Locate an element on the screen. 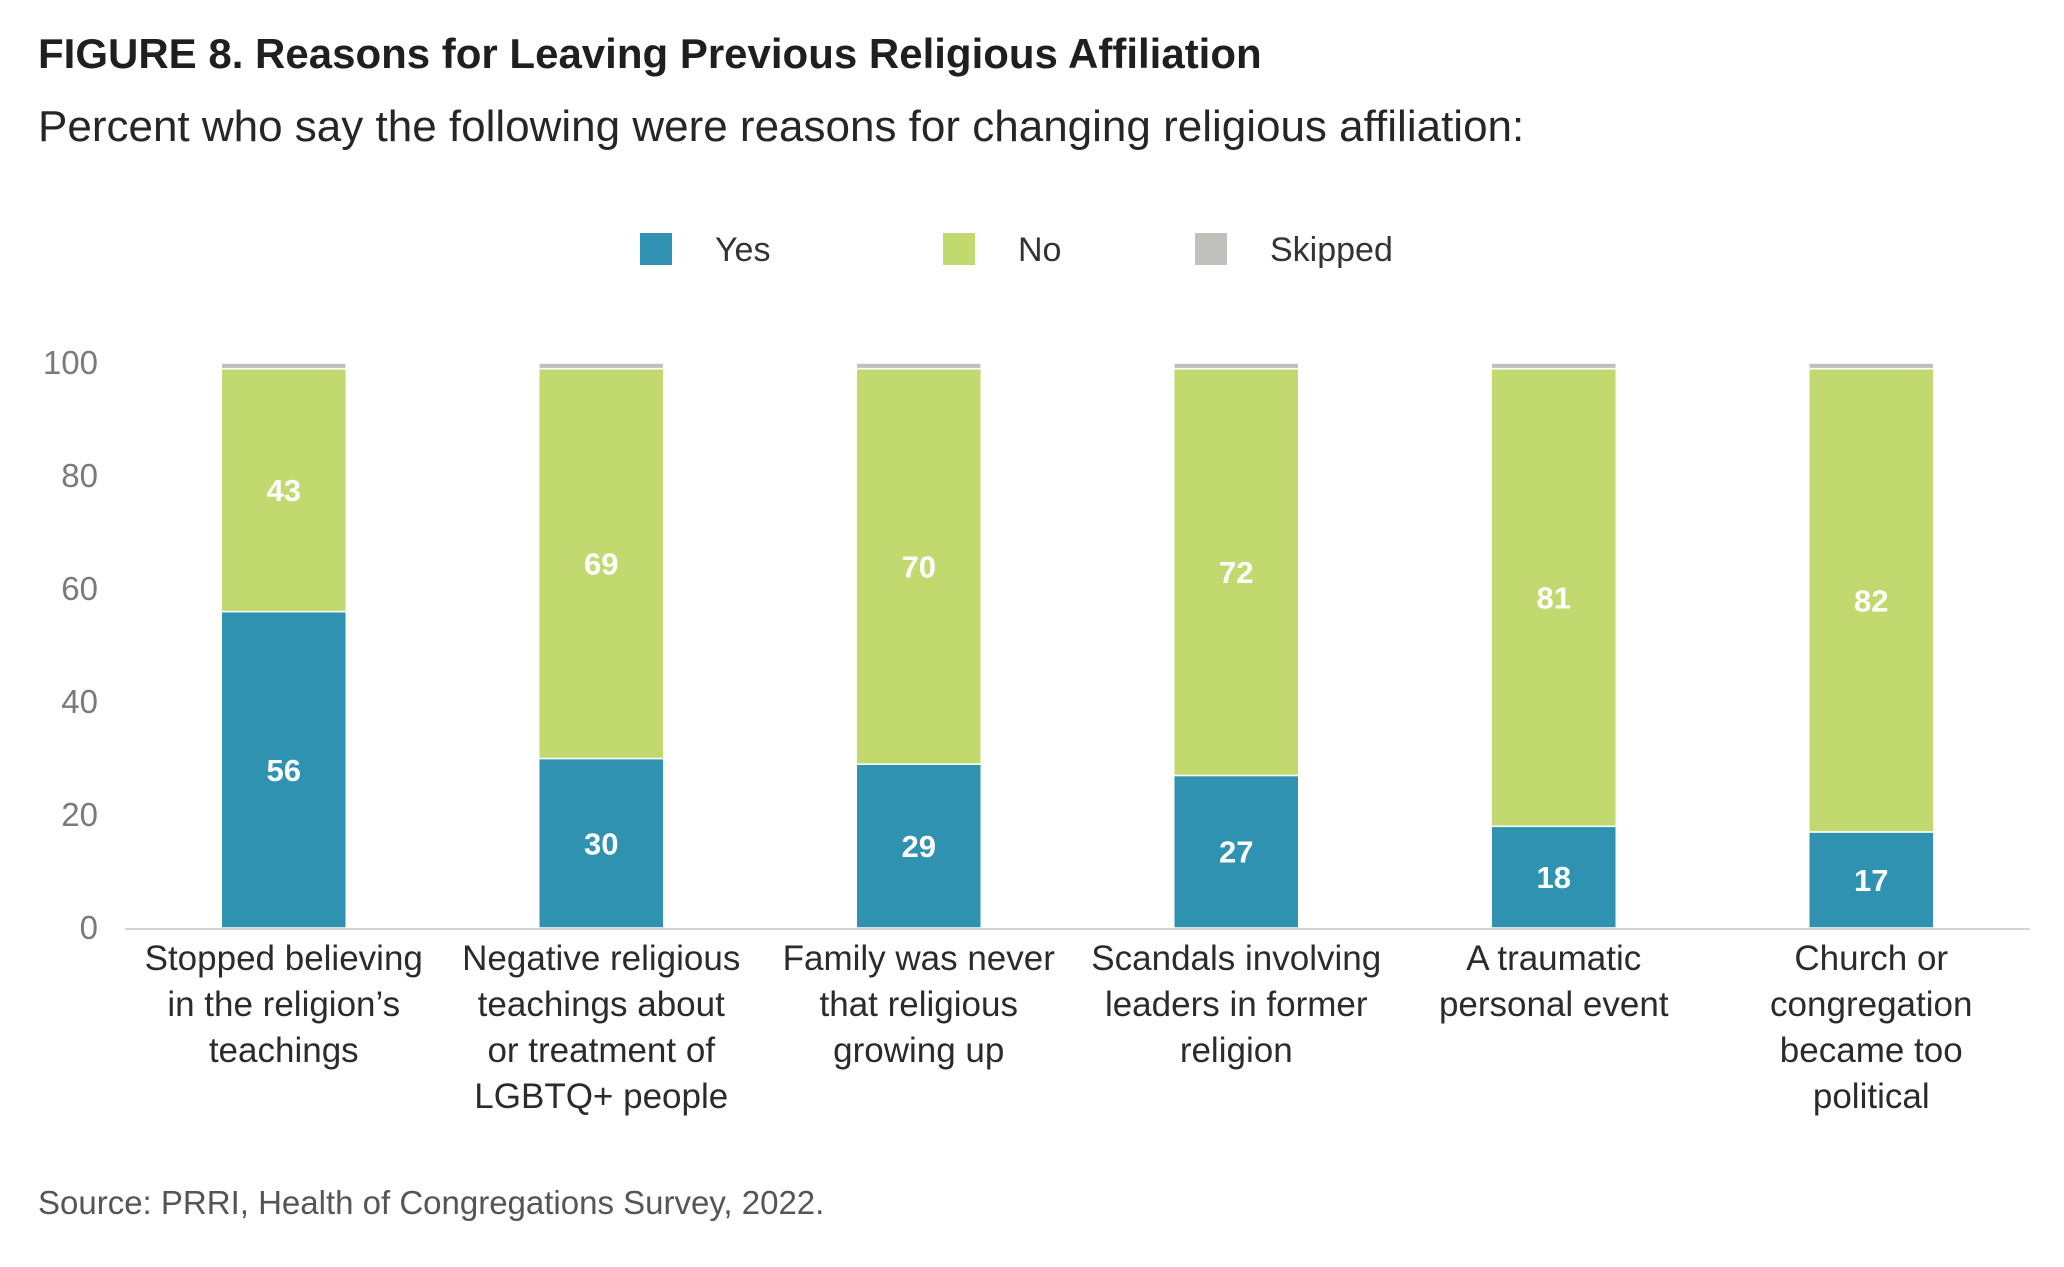 The height and width of the screenshot is (1267, 2064). data-label-no-5: 81 is located at coordinates (1554, 597).